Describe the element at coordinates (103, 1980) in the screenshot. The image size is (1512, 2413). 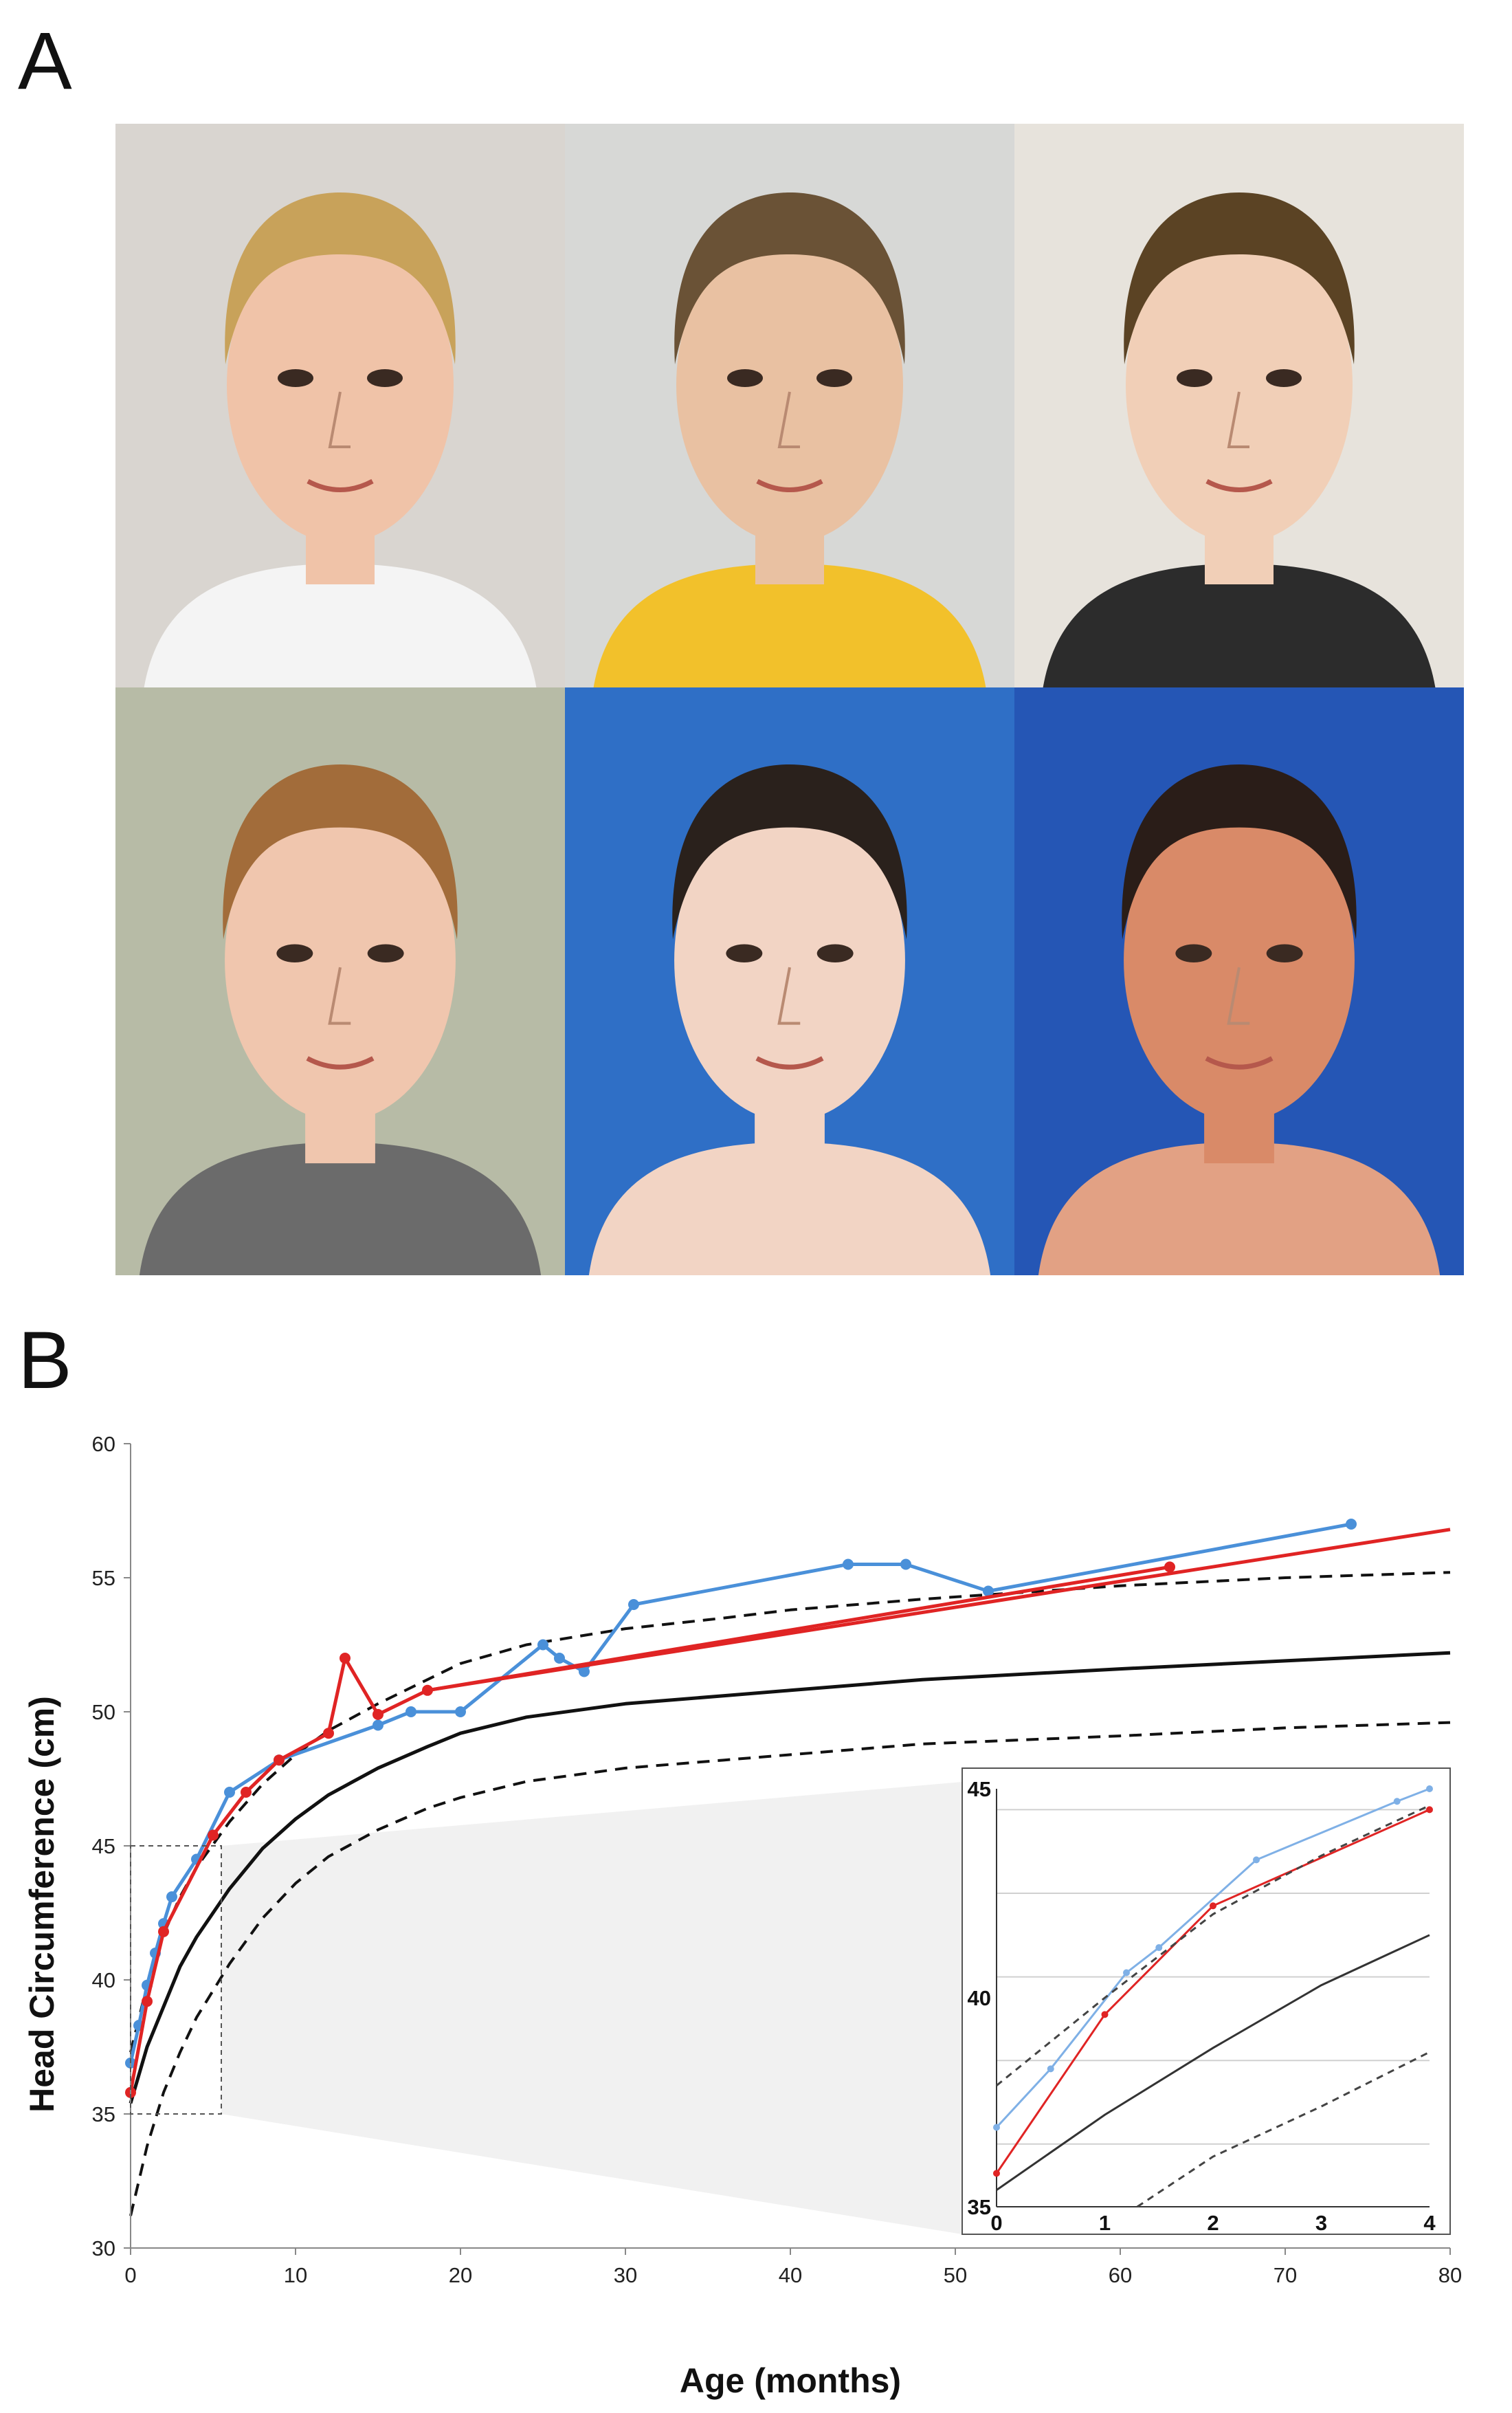
I see `y-tick-label: 40` at that location.